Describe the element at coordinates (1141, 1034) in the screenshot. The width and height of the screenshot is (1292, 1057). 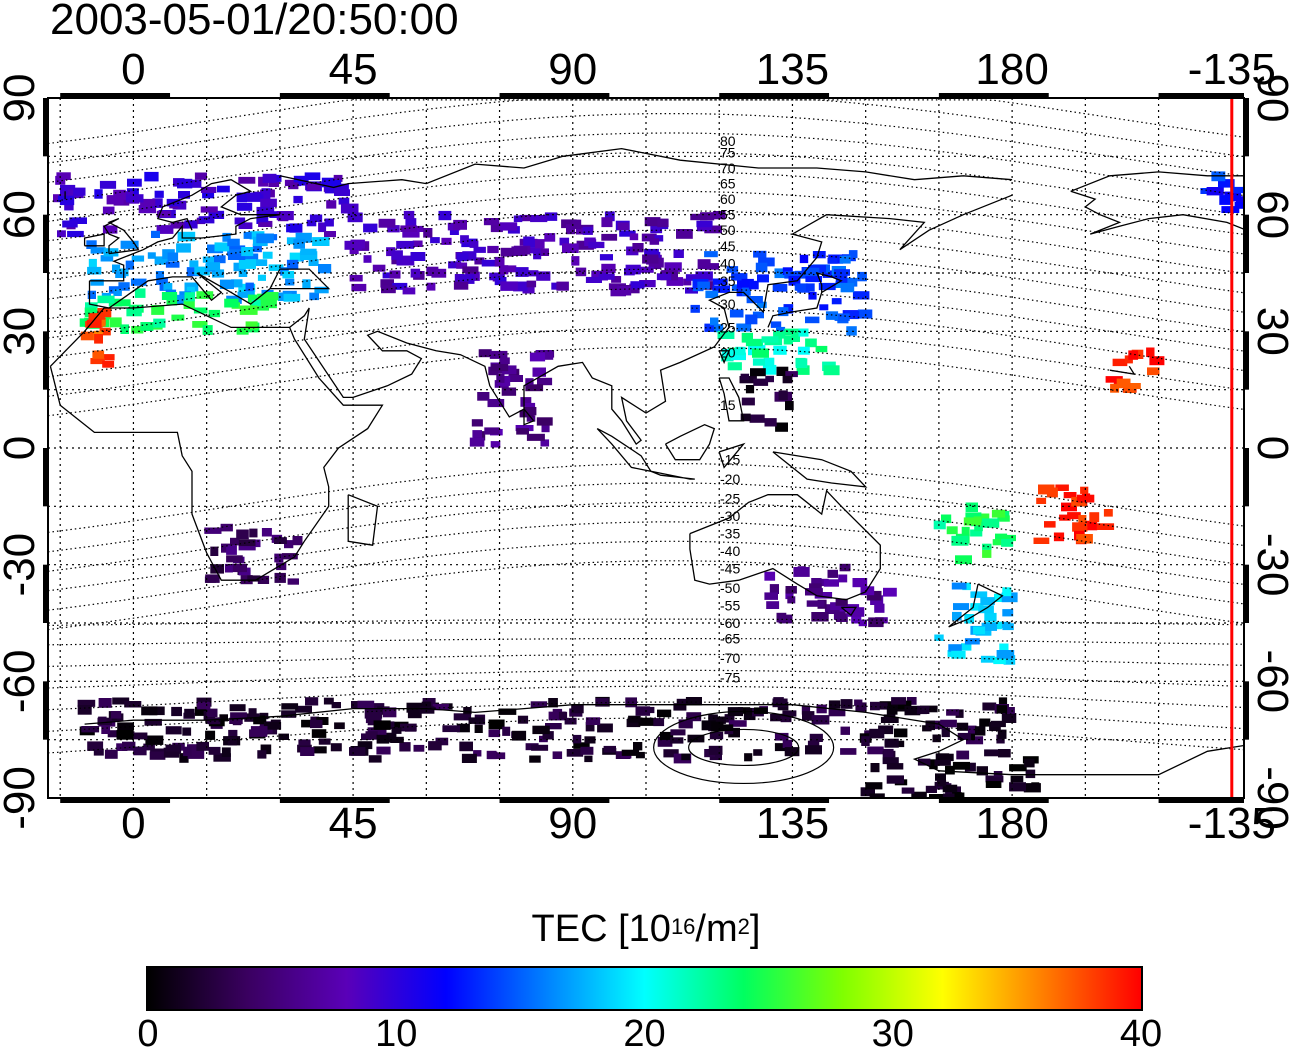
I see `colorbar-tick-label: 40` at that location.